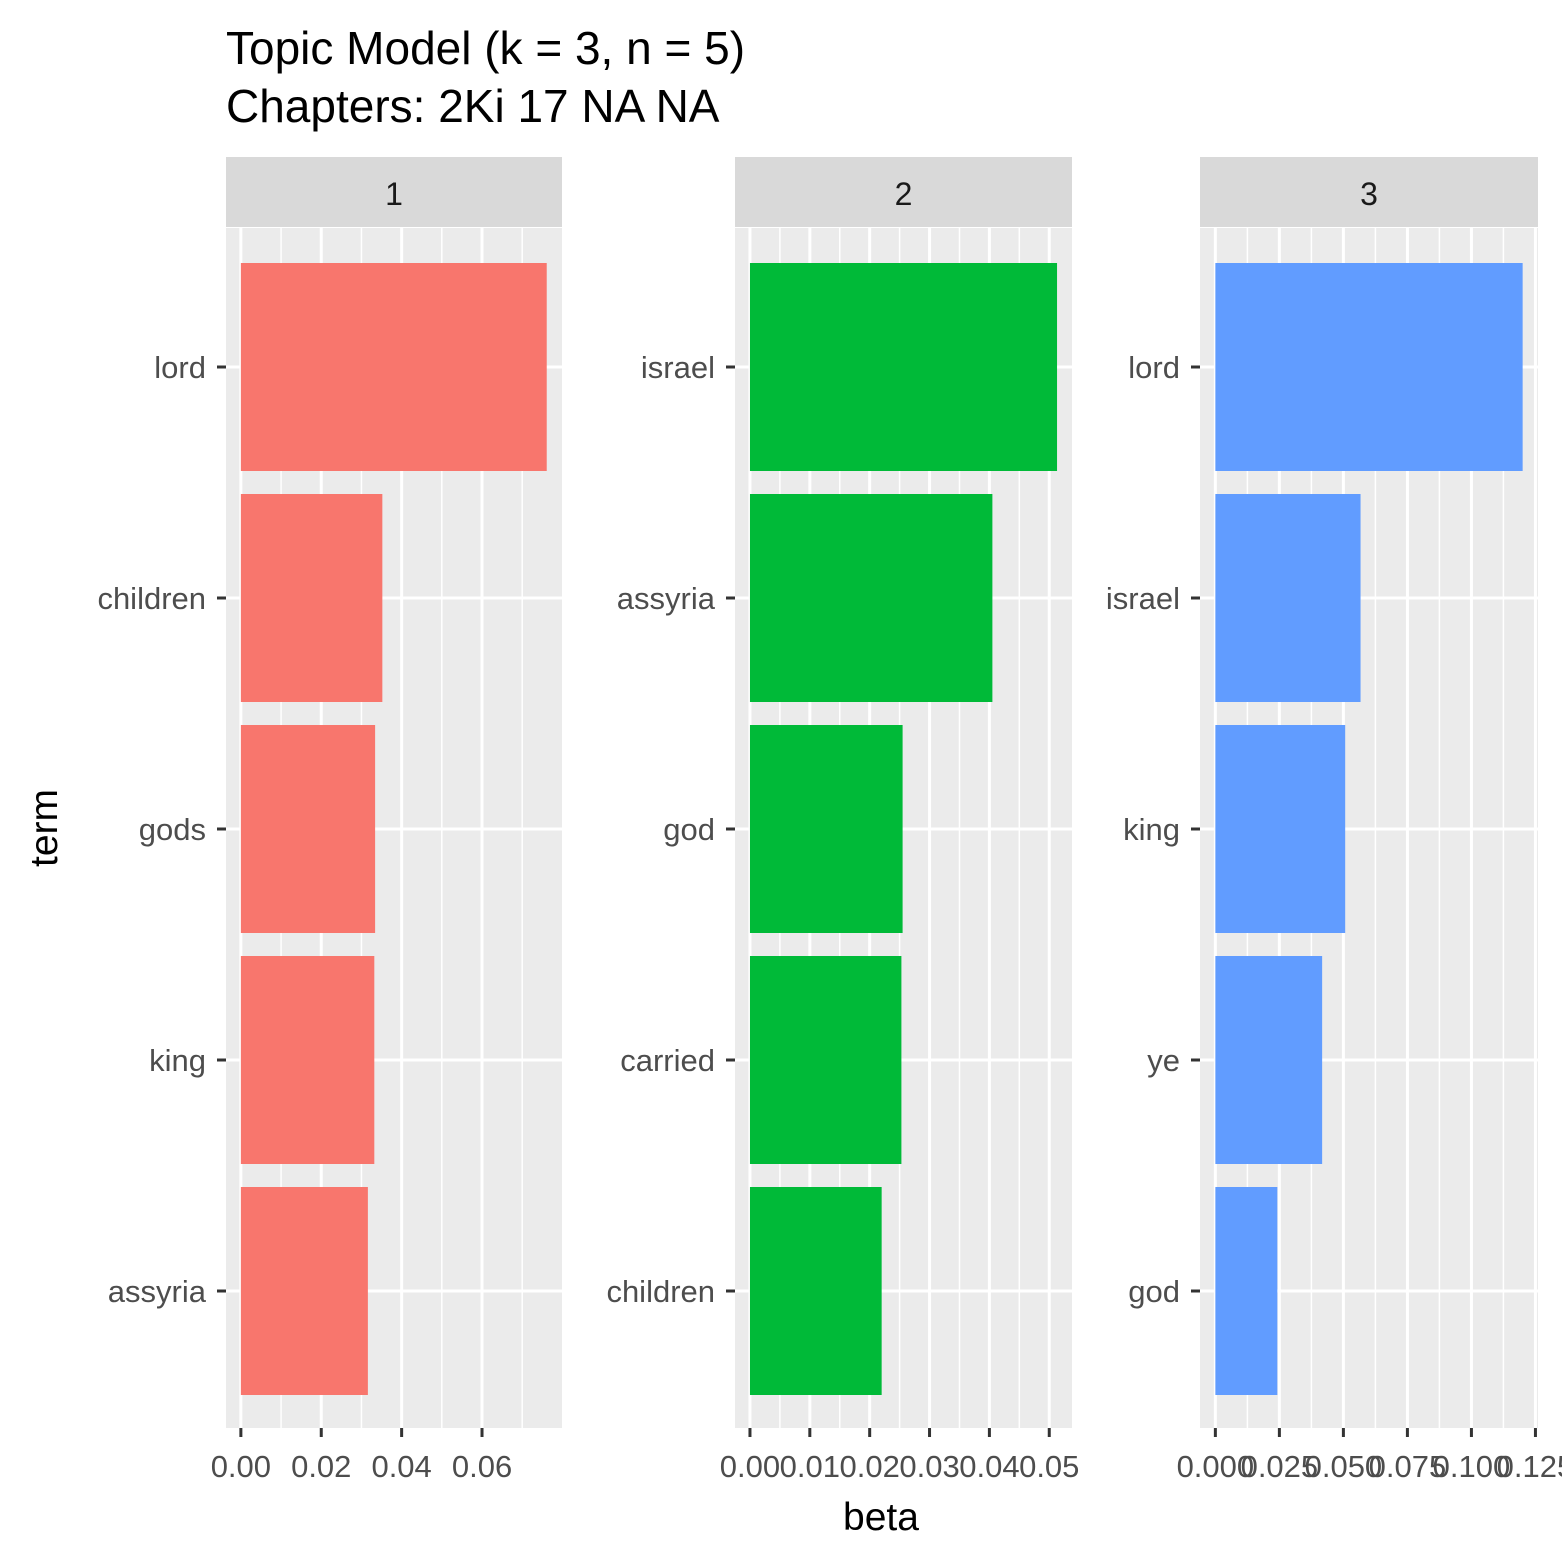 The height and width of the screenshot is (1562, 1562). I want to click on y-axis-title: term, so click(44, 828).